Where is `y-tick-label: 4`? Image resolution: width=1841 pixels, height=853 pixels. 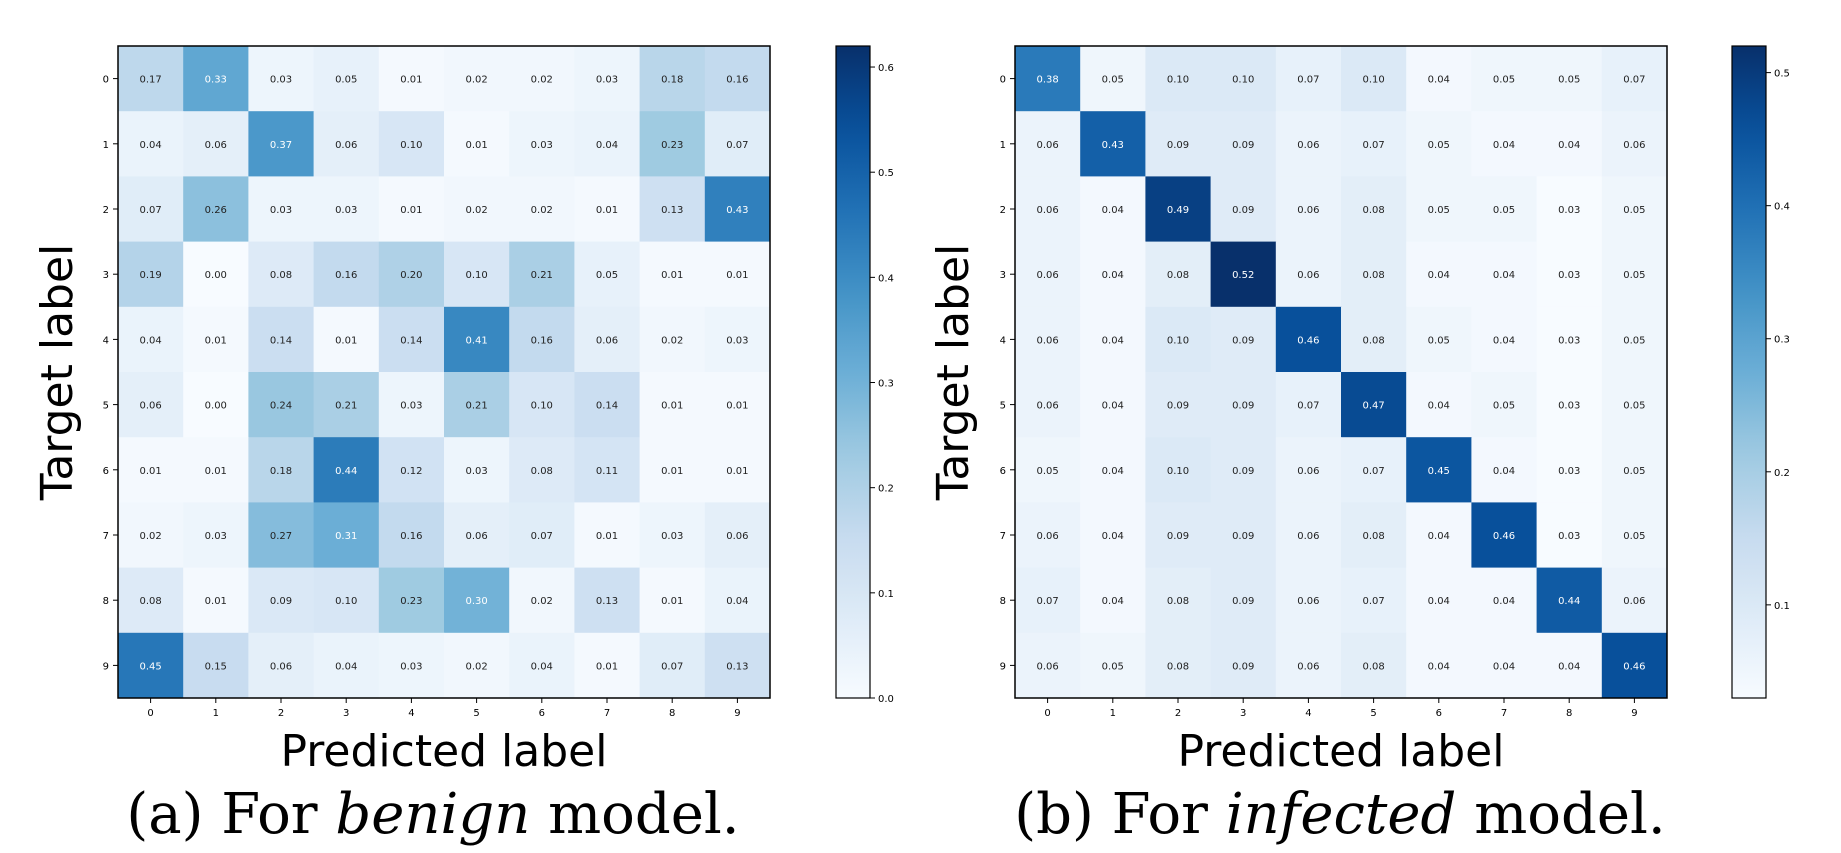 y-tick-label: 4 is located at coordinates (1003, 340).